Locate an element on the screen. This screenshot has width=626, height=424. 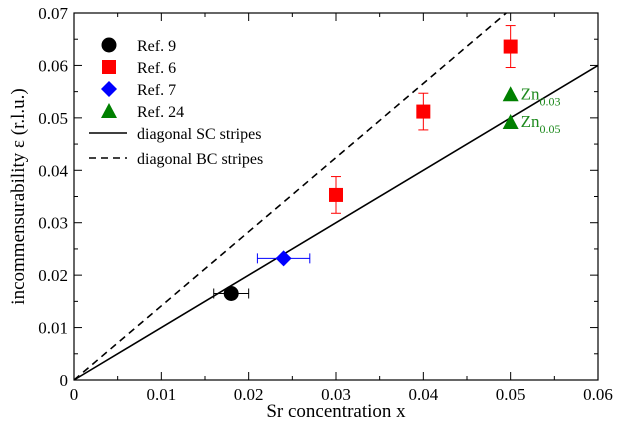
legend-label: diagonal BC stripes is located at coordinates (200, 159).